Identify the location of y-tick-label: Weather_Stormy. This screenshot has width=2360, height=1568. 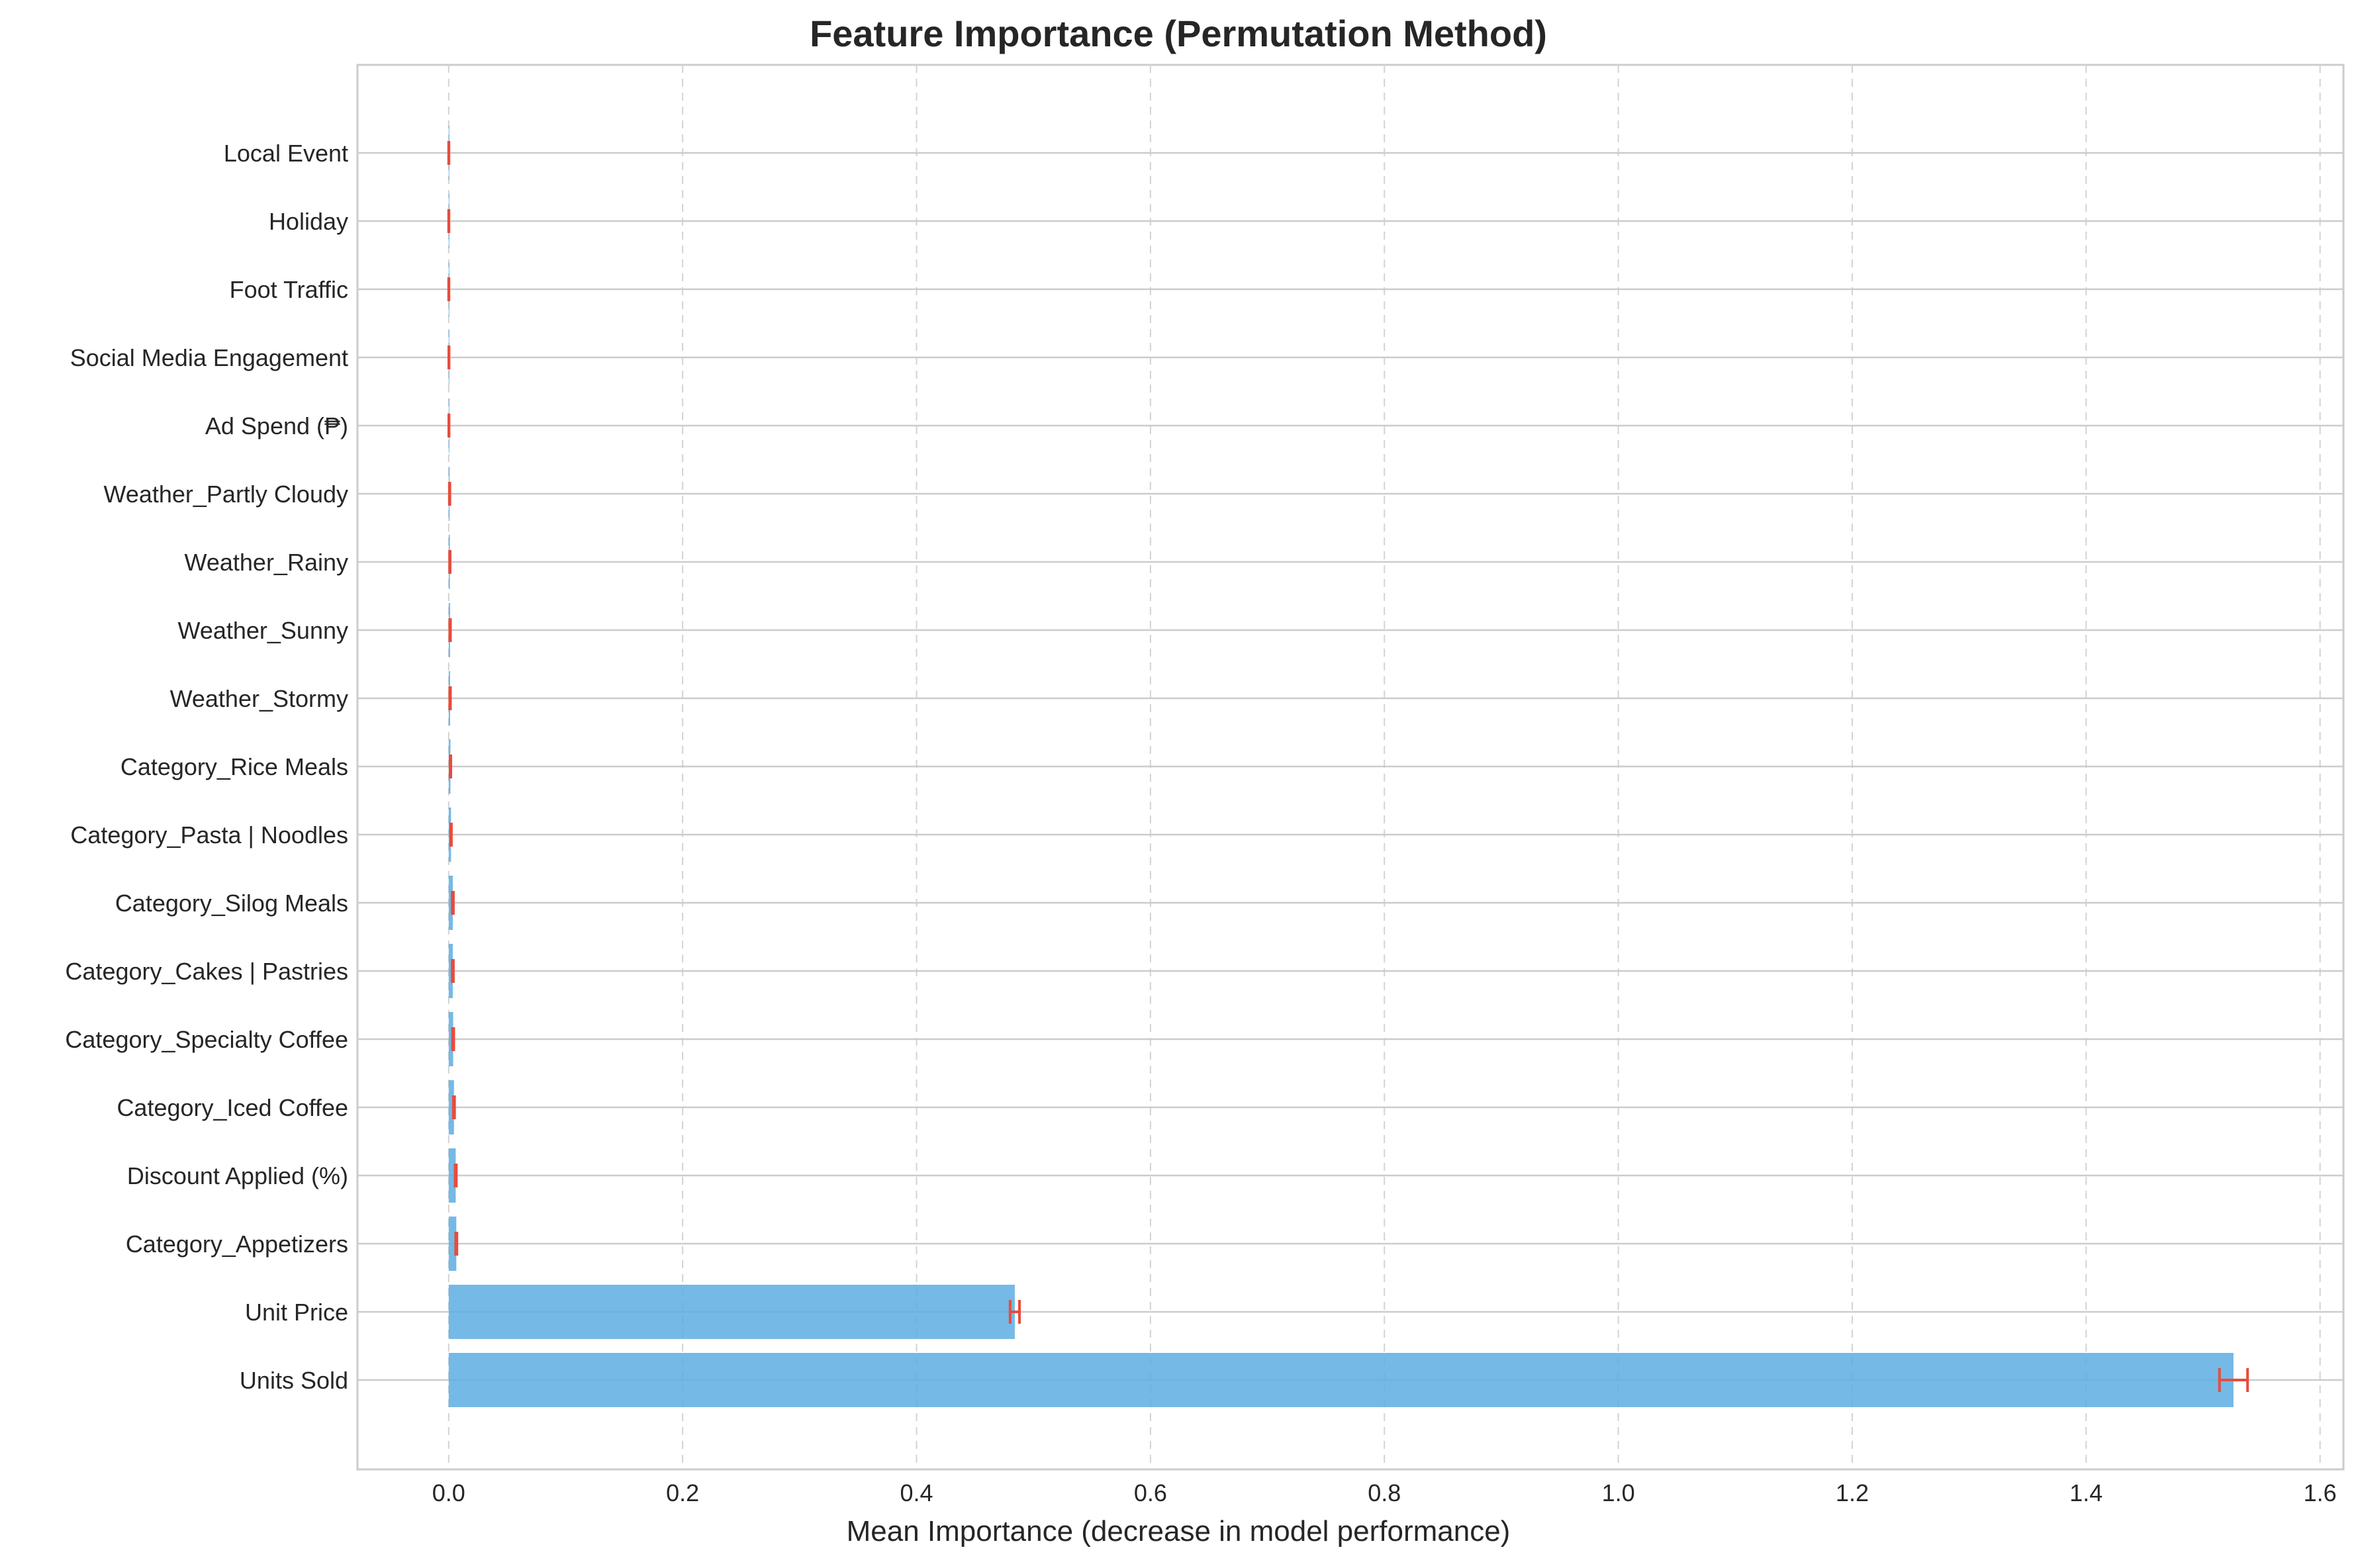
(259, 698).